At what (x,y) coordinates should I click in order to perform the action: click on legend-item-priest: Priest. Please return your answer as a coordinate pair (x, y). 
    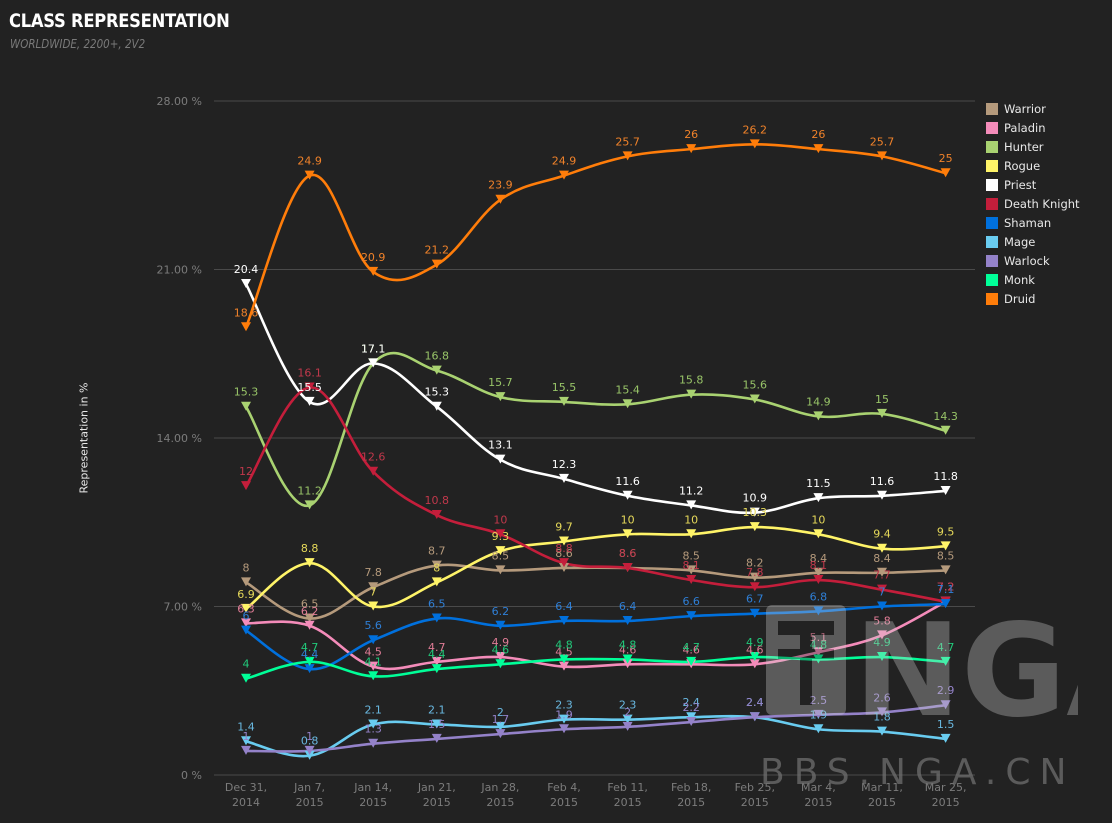
    Looking at the image, I should click on (1033, 184).